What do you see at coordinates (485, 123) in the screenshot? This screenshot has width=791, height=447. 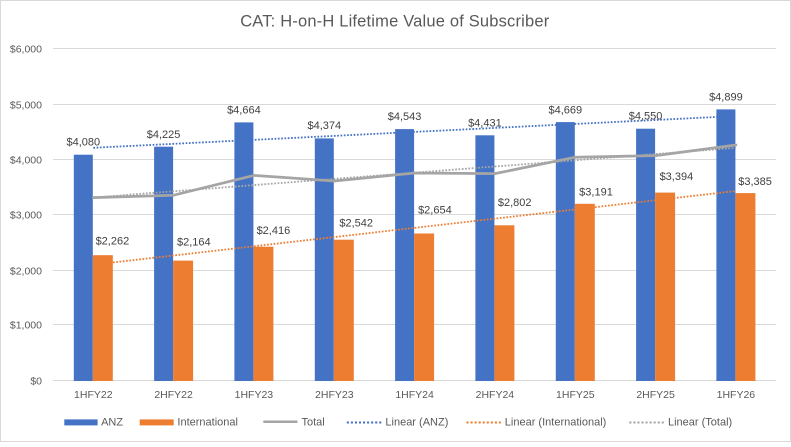 I see `svg-text: $4,431` at bounding box center [485, 123].